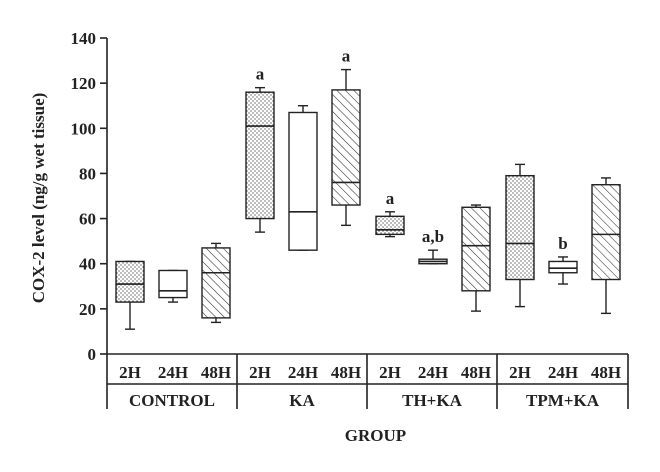 This screenshot has height=472, width=660. What do you see at coordinates (606, 232) in the screenshot?
I see `box-tpm-ka-48h` at bounding box center [606, 232].